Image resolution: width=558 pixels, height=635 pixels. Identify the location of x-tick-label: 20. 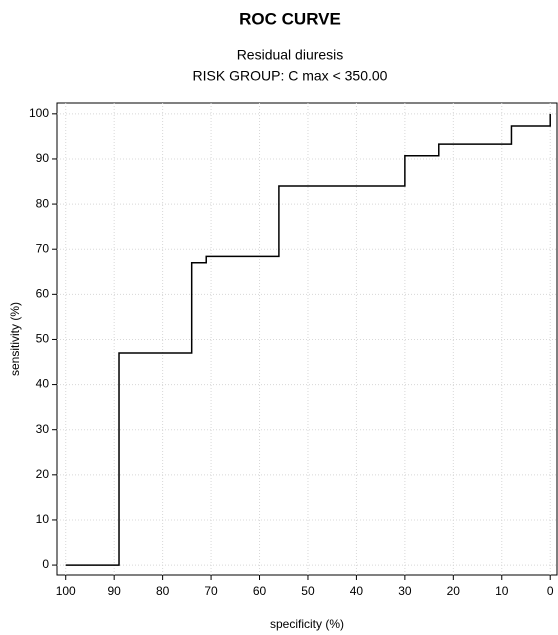
(454, 591).